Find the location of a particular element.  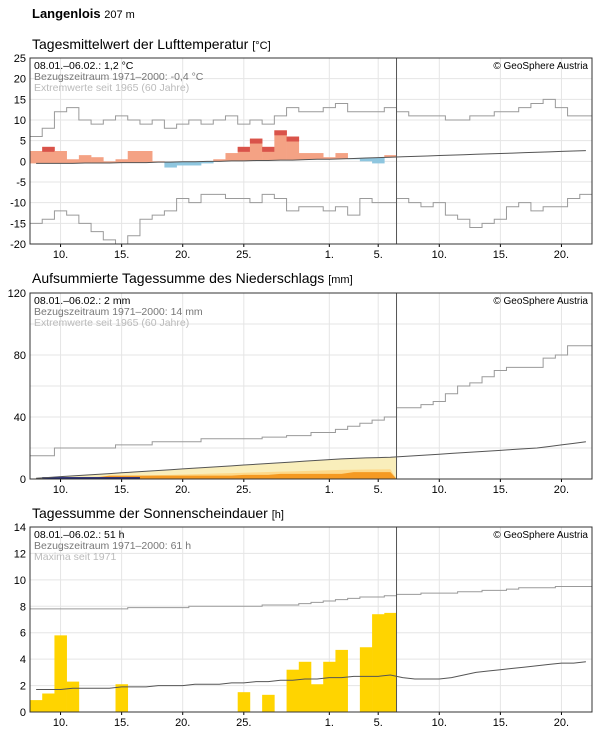

station-name: Langenlois is located at coordinates (66, 13).